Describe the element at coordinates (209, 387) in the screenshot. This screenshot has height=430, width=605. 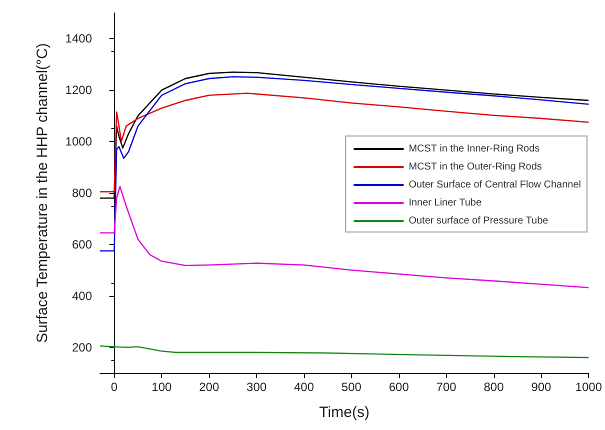
I see `x-tick-label: 200` at that location.